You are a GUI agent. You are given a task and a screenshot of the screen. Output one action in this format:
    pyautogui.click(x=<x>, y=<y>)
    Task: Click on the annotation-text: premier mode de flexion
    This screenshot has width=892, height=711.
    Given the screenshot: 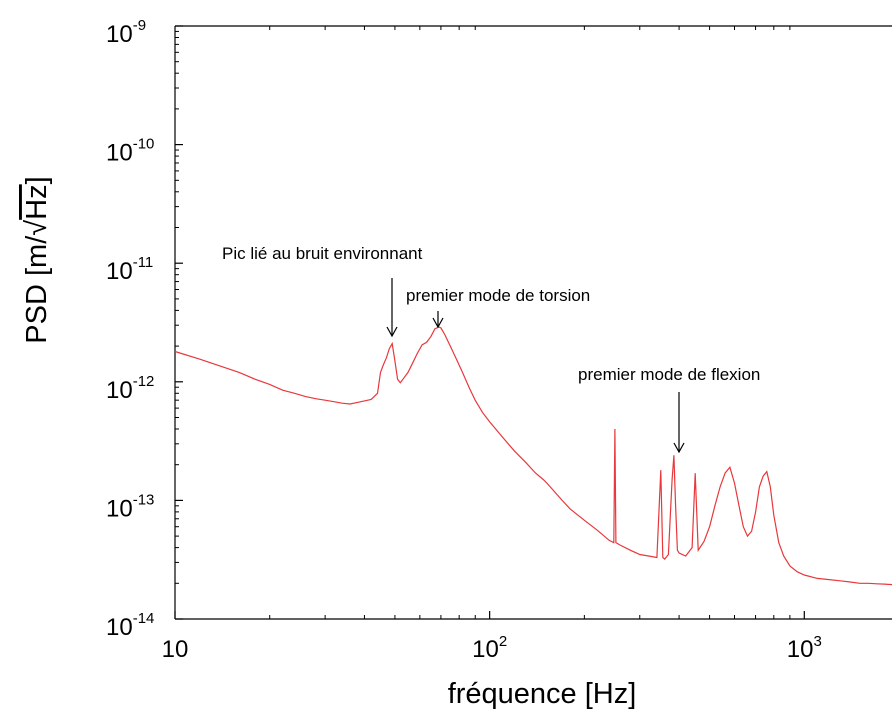 What is the action you would take?
    pyautogui.click(x=669, y=374)
    